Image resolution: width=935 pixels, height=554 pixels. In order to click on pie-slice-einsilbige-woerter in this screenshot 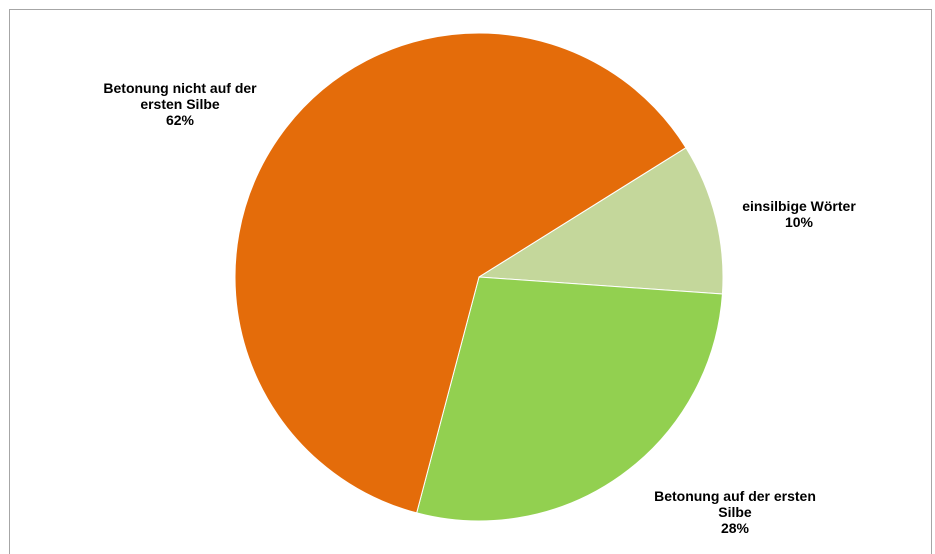, I will do `click(600, 221)`.